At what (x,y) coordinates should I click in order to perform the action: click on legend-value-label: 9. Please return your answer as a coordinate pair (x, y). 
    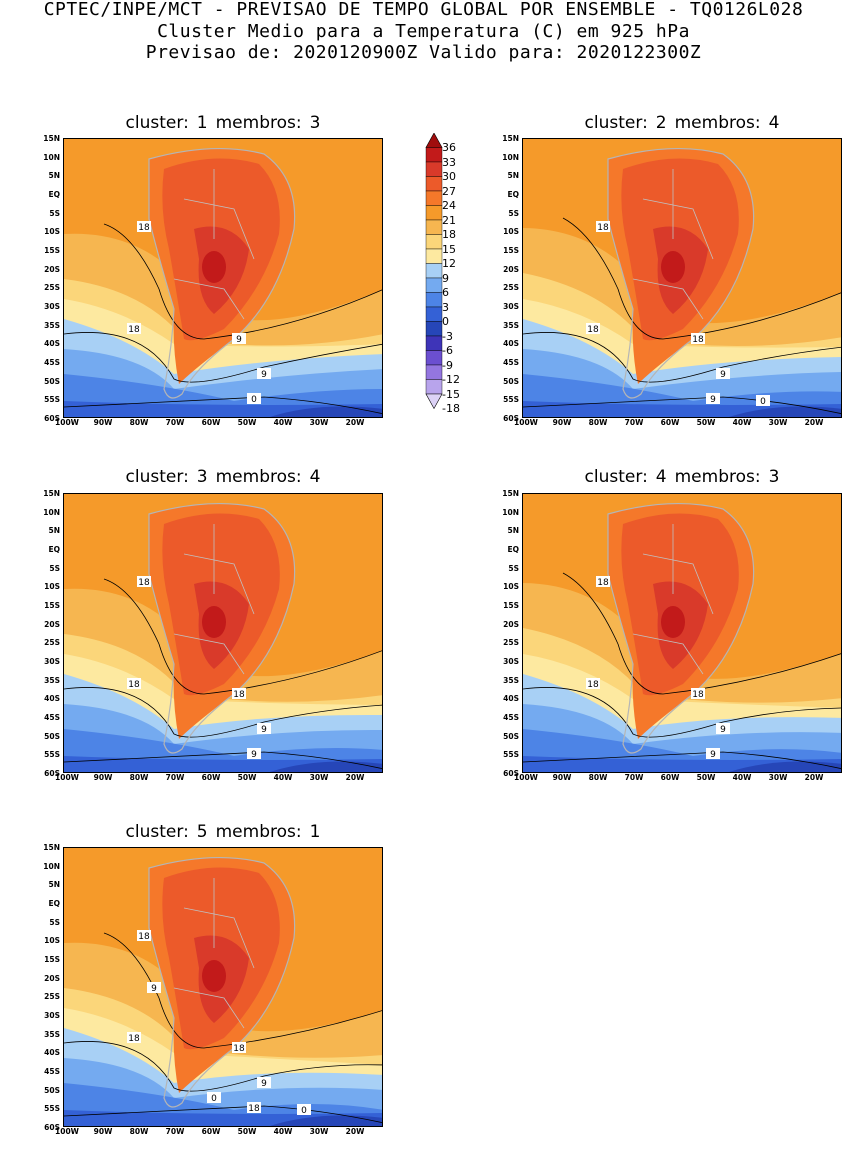
    Looking at the image, I should click on (445, 278).